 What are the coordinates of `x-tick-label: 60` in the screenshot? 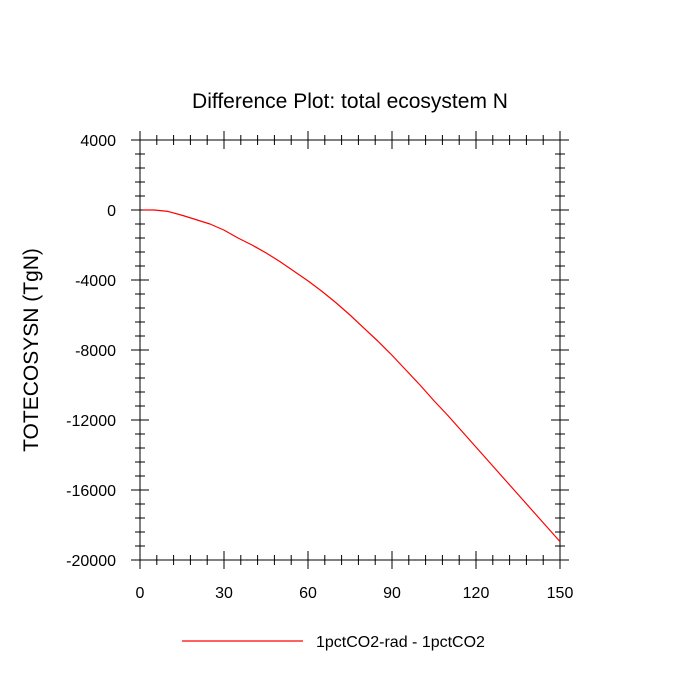 It's located at (308, 593).